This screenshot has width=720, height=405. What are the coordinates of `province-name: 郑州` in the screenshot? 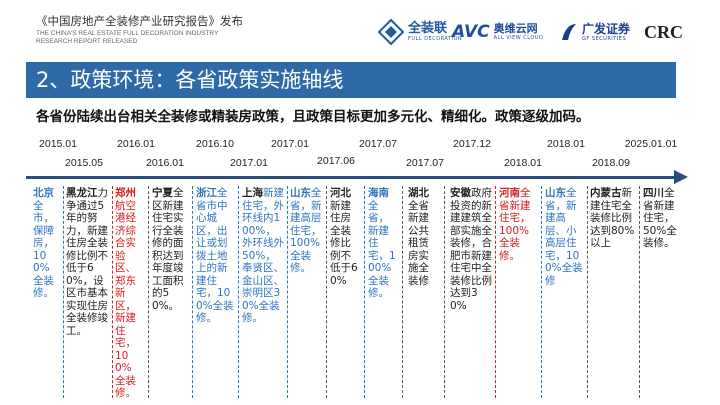 It's located at (125, 193).